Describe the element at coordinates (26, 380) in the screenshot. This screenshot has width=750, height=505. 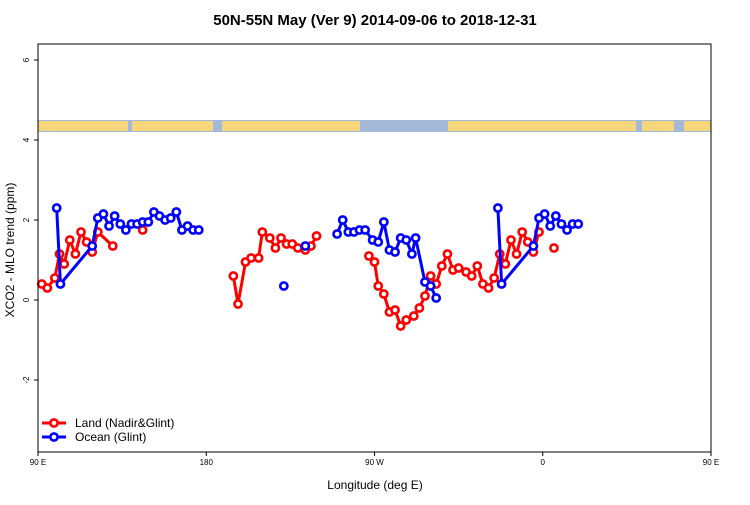
I see `y-tick-label: -2` at that location.